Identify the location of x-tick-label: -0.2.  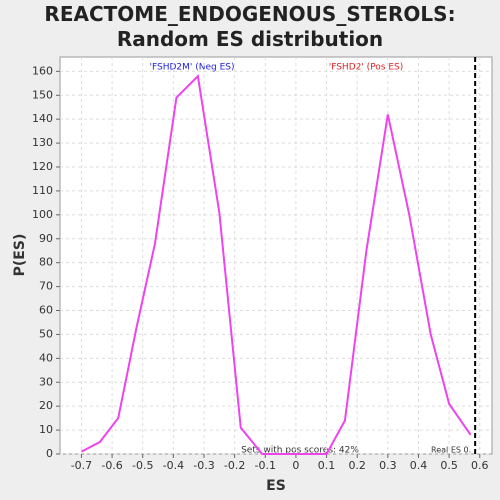
(234, 465).